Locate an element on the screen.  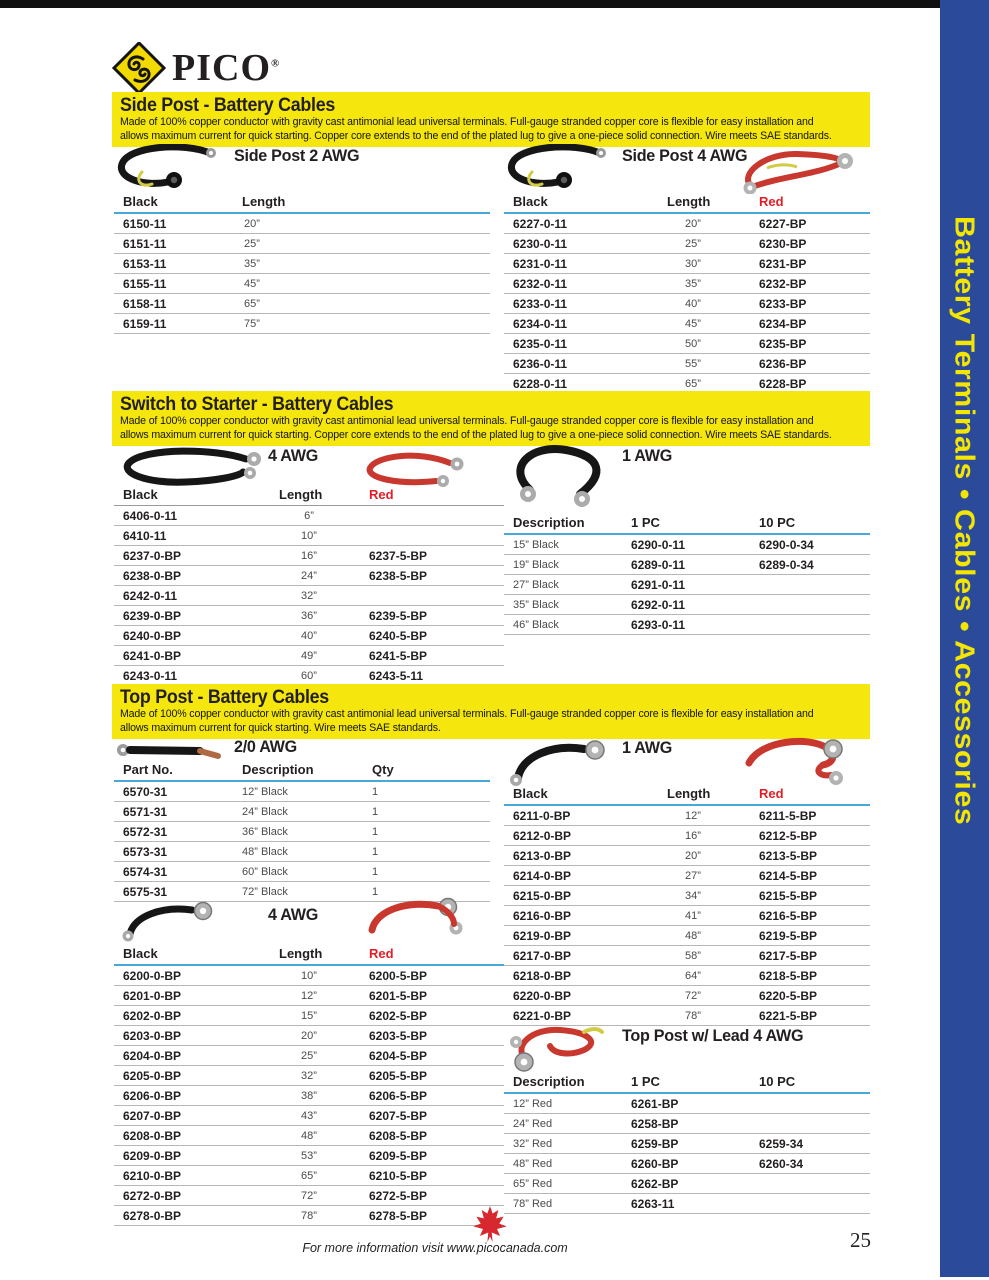
table-row: 6200-0-BP 10” 6200-5-BP is located at coordinates (309, 975).